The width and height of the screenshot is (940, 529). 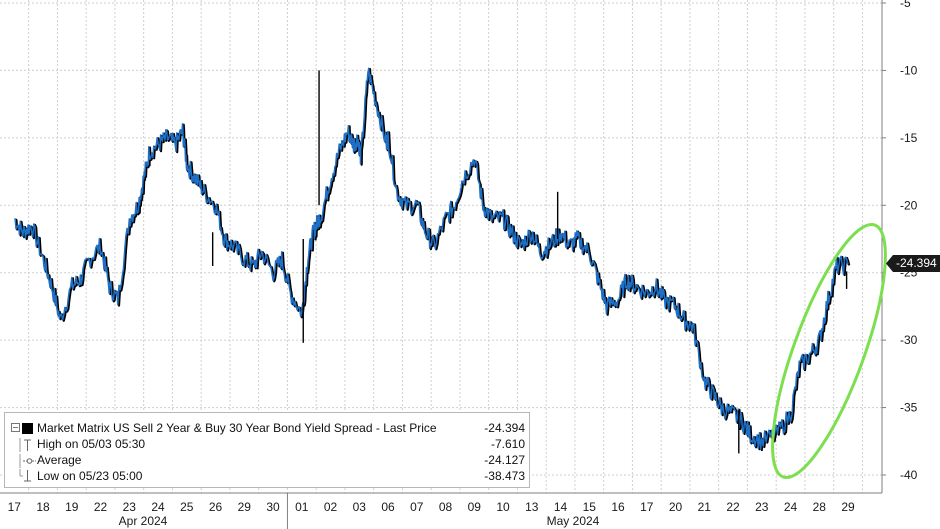 What do you see at coordinates (72, 507) in the screenshot?
I see `x-tick-label: 19` at bounding box center [72, 507].